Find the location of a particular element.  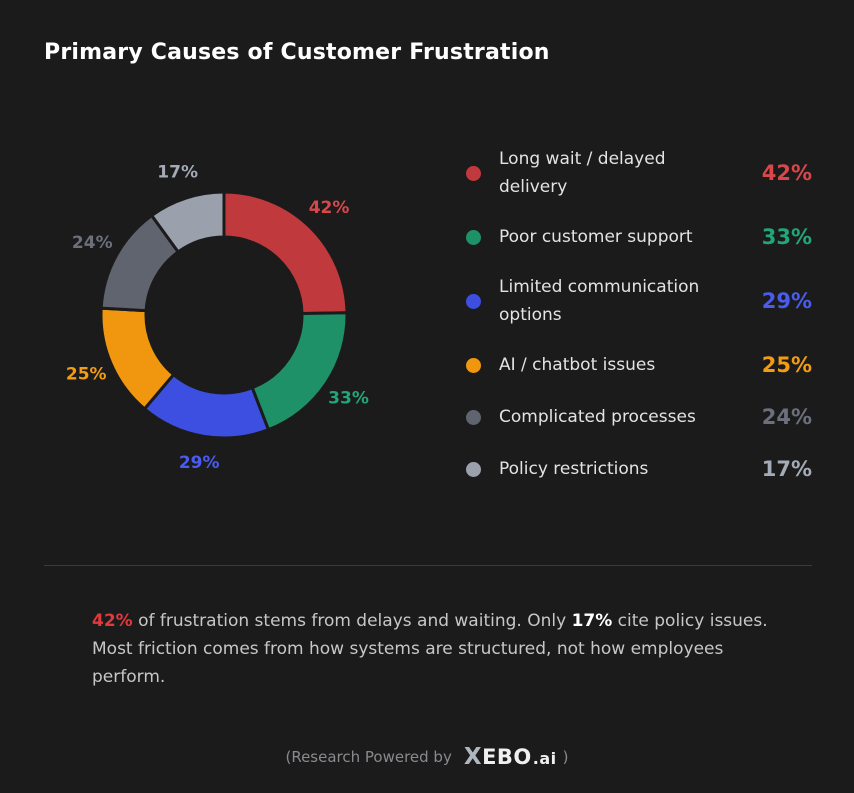

legend-item: Complicated processes 24% is located at coordinates (639, 417).